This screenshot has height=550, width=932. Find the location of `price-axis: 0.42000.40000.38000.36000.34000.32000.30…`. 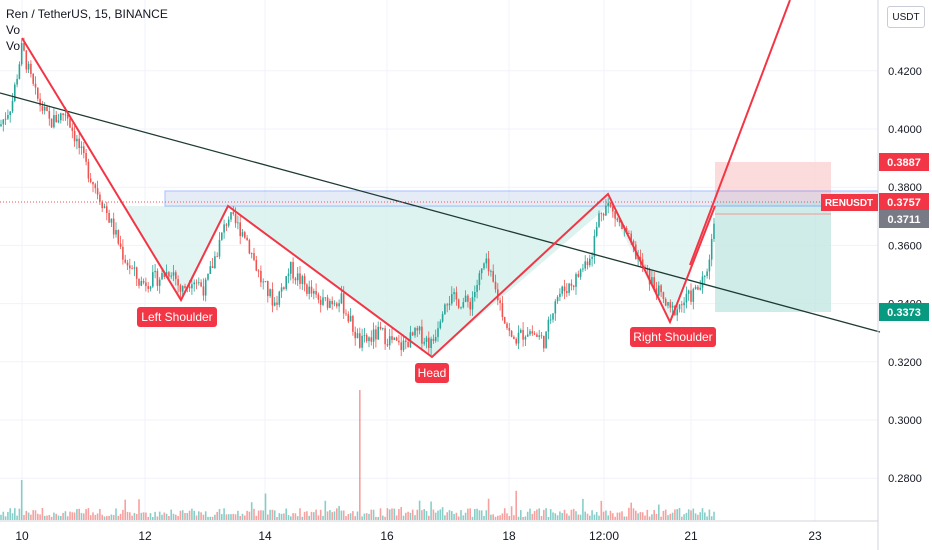

price-axis: 0.42000.40000.38000.36000.34000.32000.30… is located at coordinates (905, 275).